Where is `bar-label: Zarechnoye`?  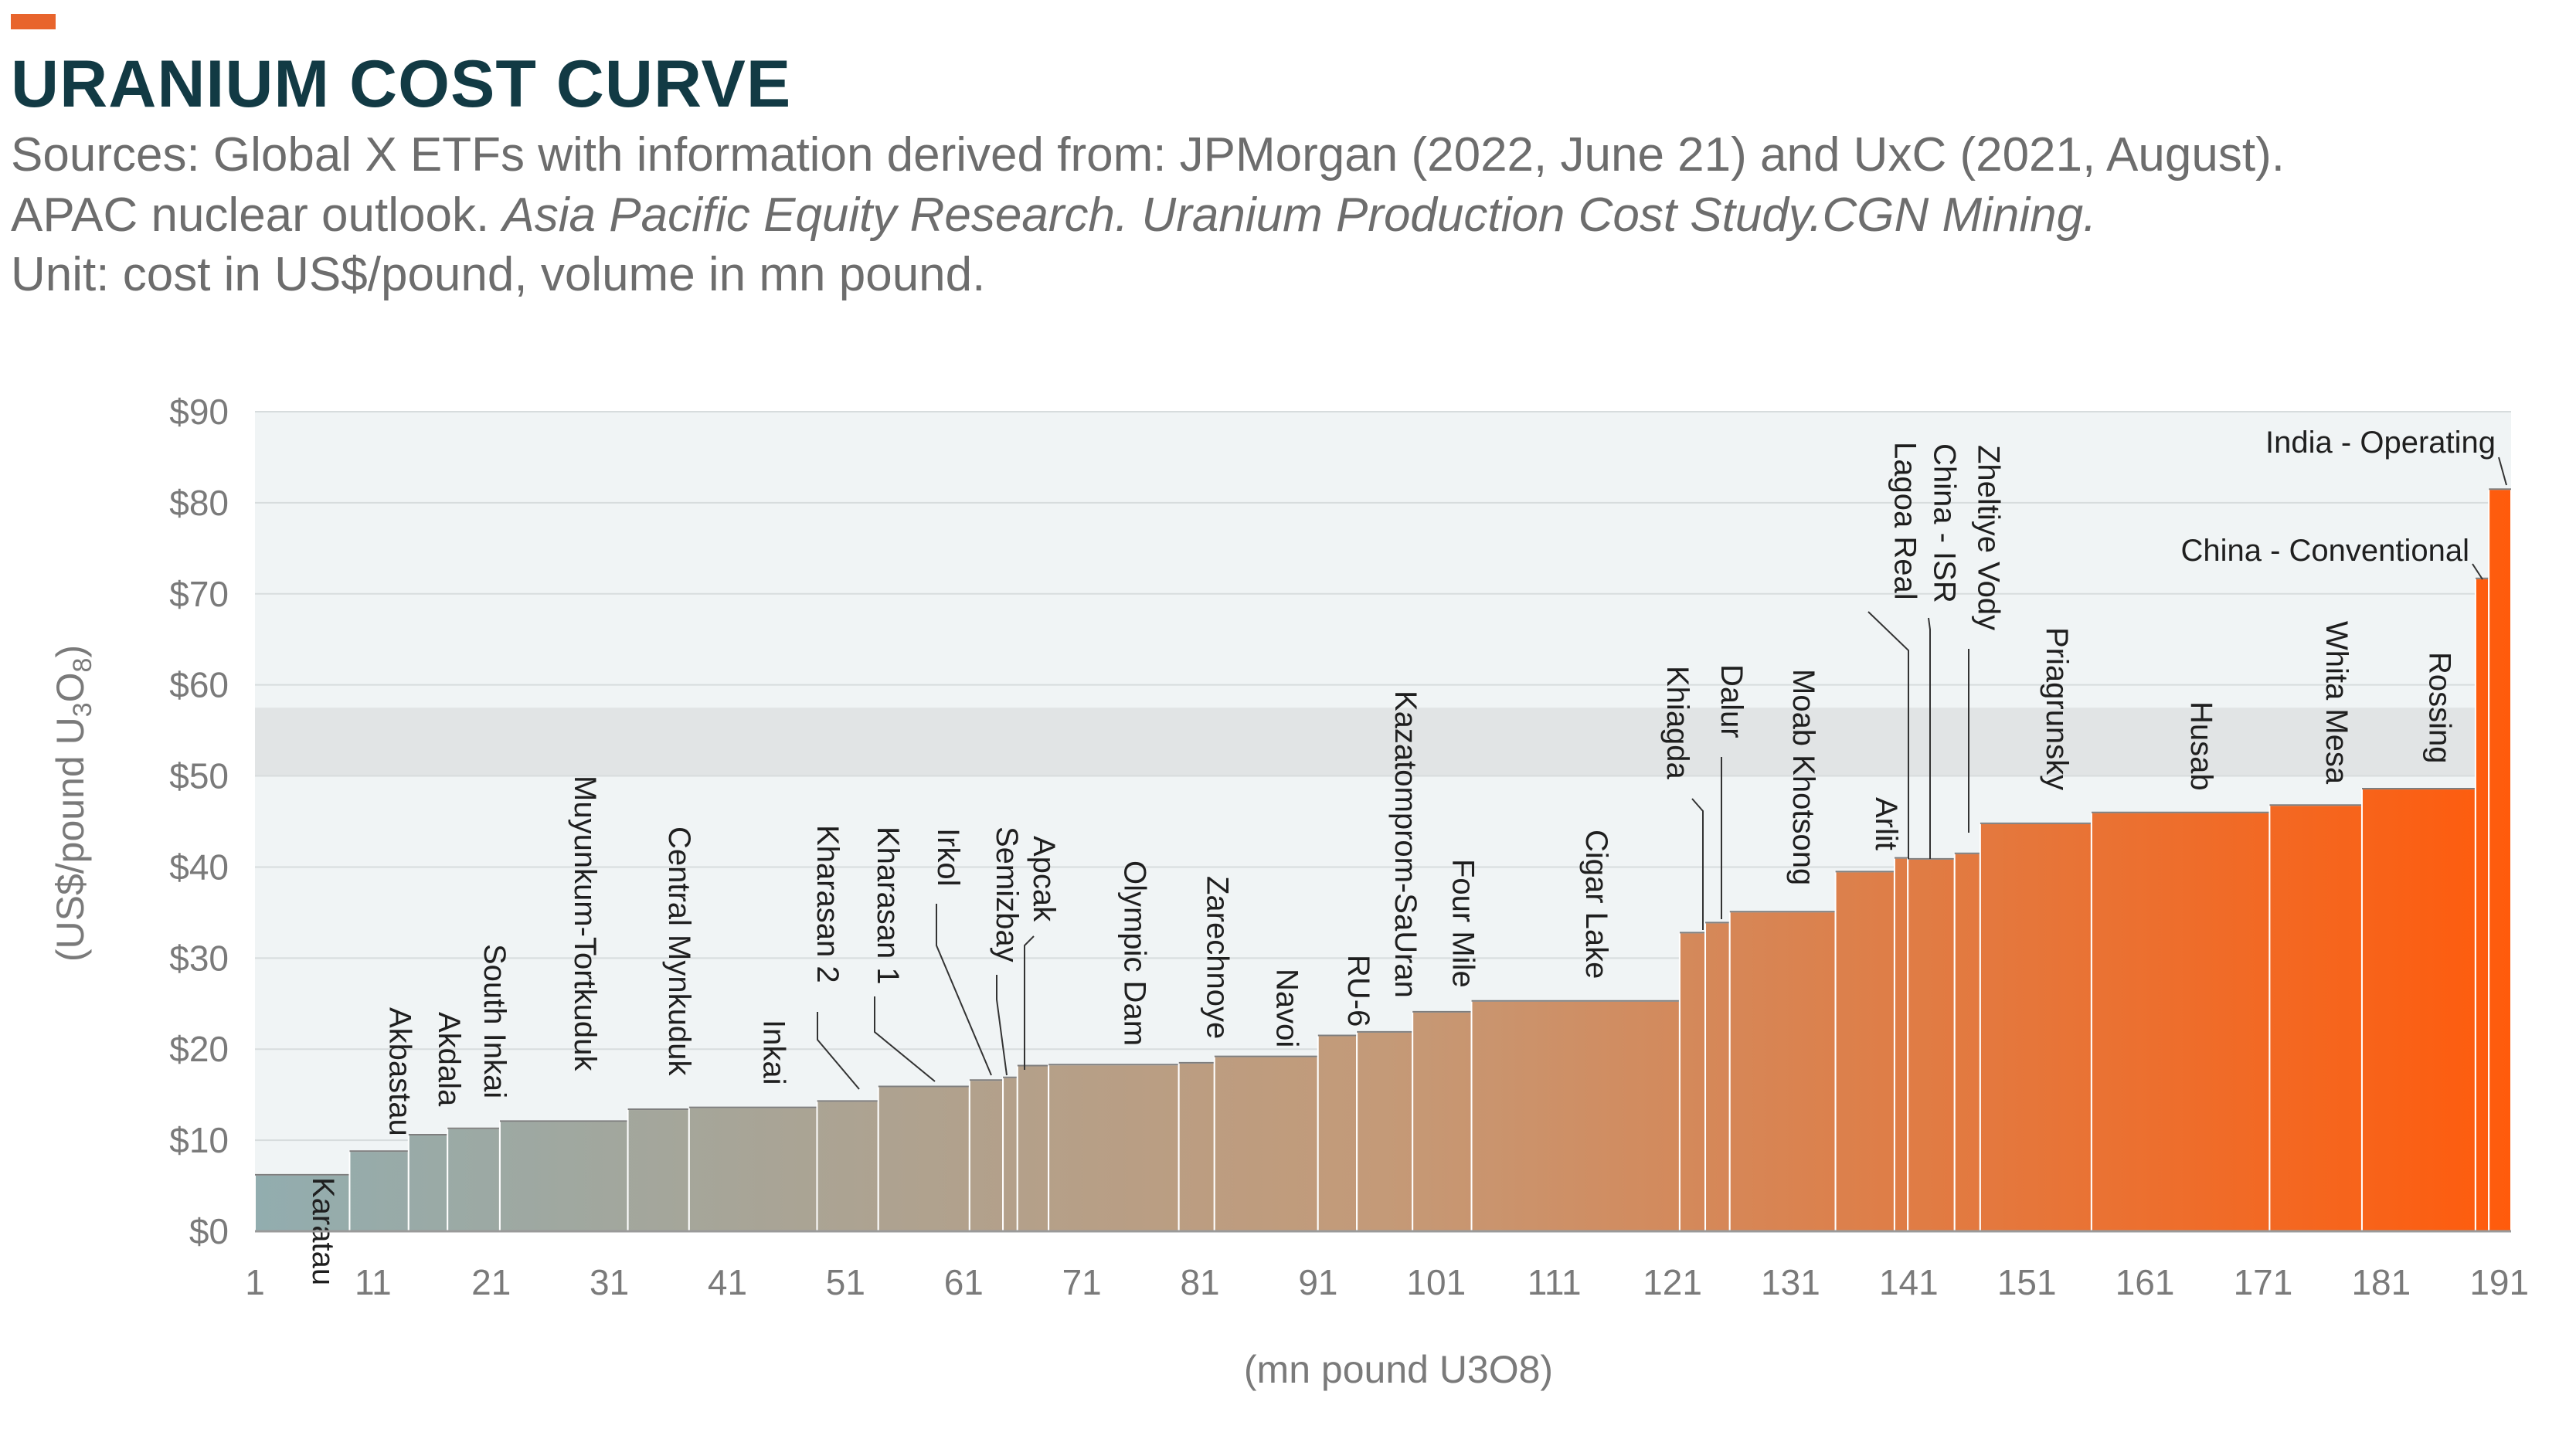
bar-label: Zarechnoye is located at coordinates (1218, 957).